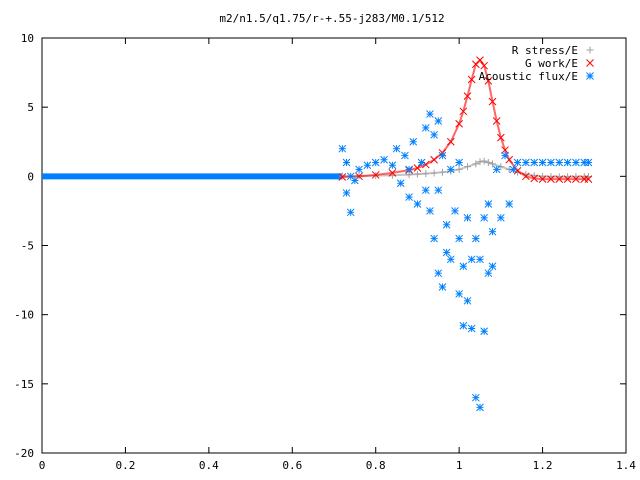 The height and width of the screenshot is (480, 640). What do you see at coordinates (459, 465) in the screenshot?
I see `x-tick-label: 1` at bounding box center [459, 465].